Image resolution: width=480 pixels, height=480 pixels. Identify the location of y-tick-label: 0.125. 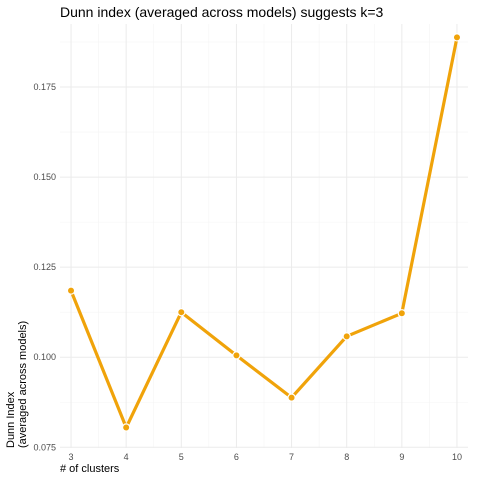
(44, 267).